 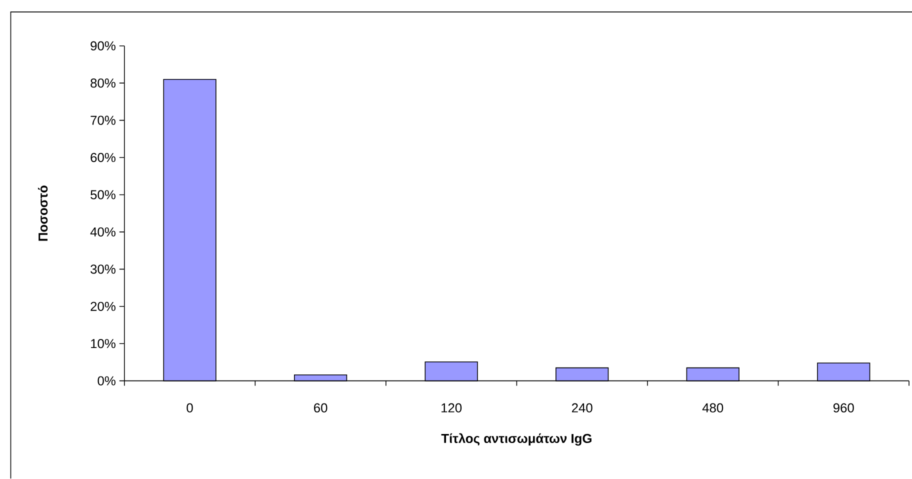 What do you see at coordinates (103, 195) in the screenshot?
I see `y-tick-label: 50%` at bounding box center [103, 195].